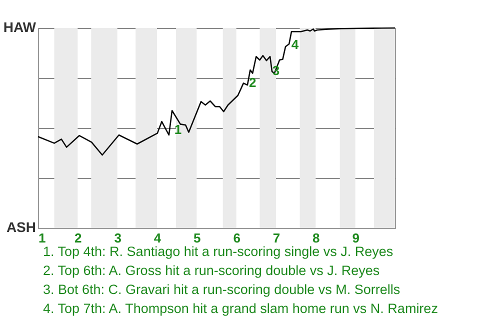 The image size is (480, 320). Describe the element at coordinates (252, 82) in the screenshot. I see `annotation: 2` at that location.